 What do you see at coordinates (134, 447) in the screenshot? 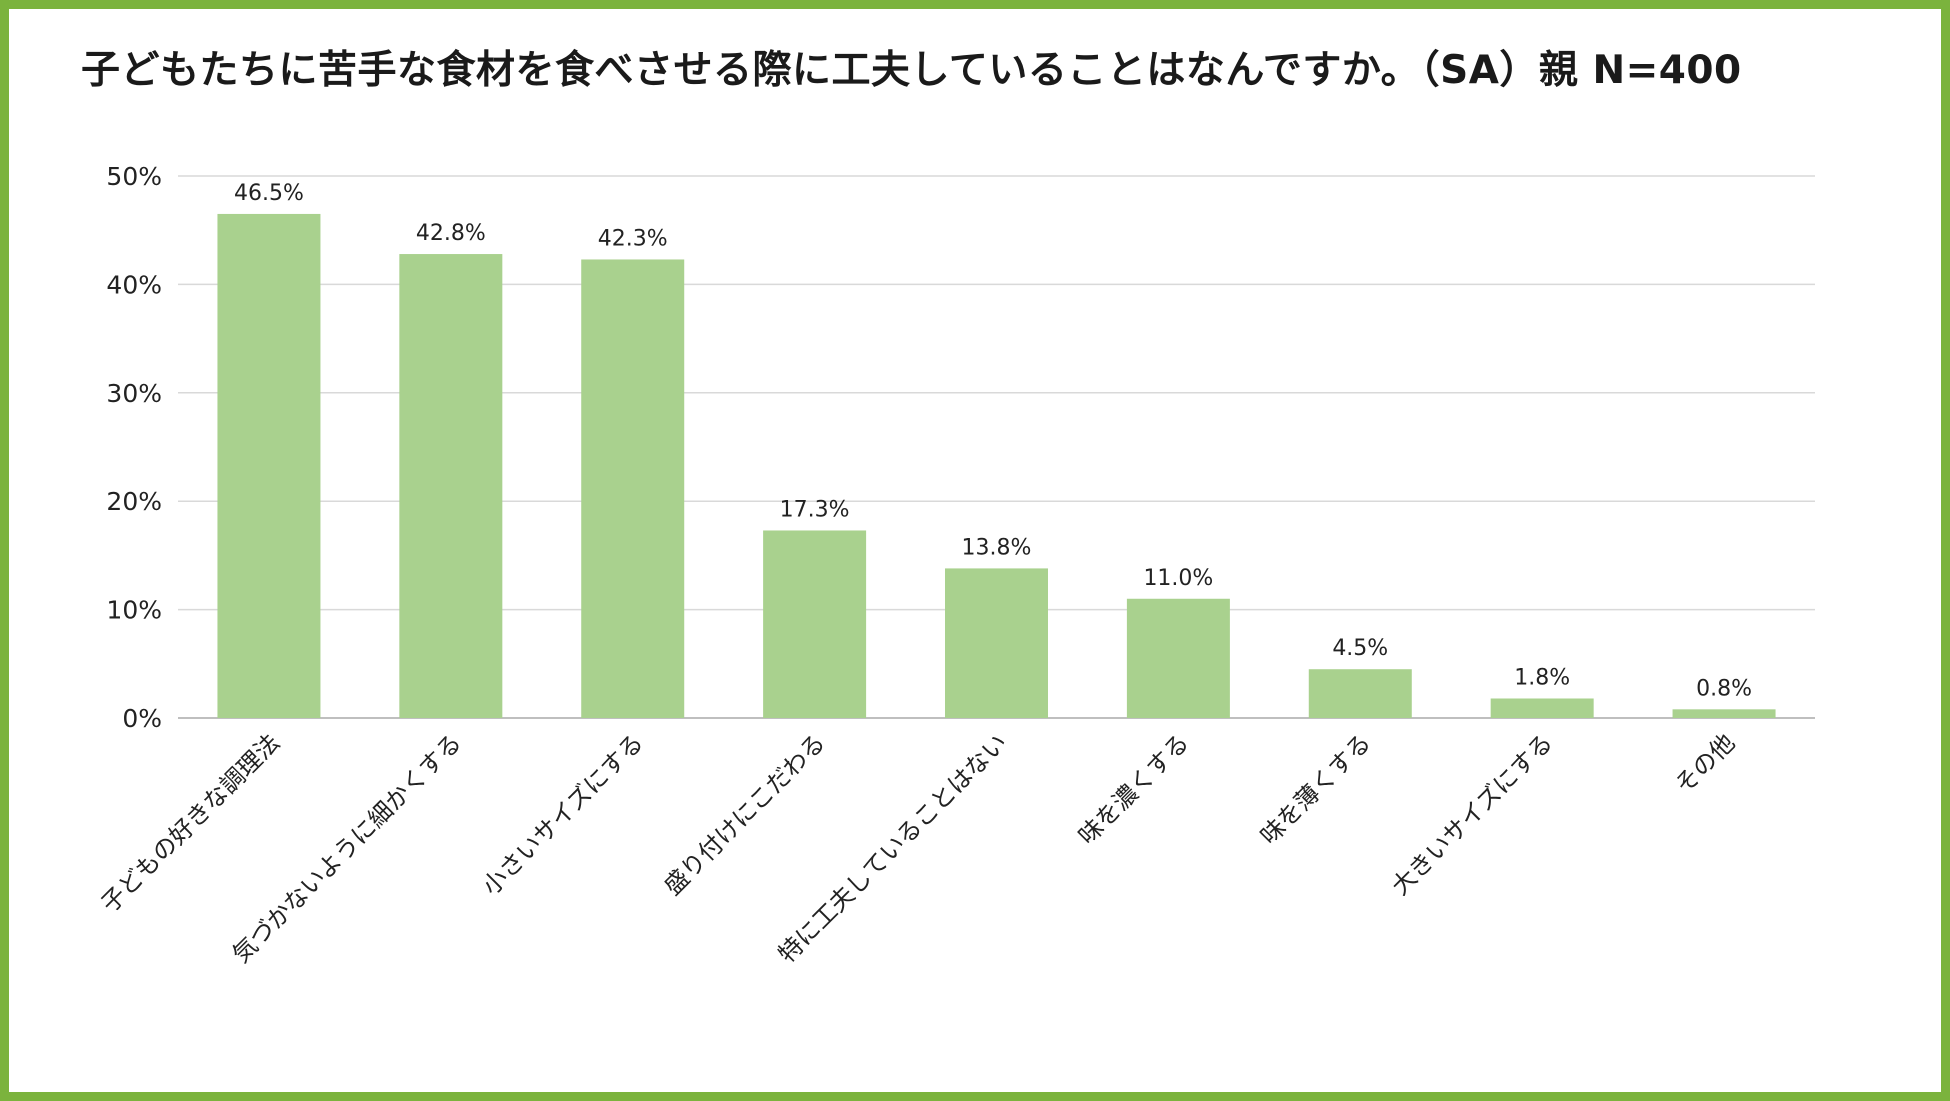
I see `y-axis-tick-labels: 0% 10% 20% 30% 40% 50%` at bounding box center [134, 447].